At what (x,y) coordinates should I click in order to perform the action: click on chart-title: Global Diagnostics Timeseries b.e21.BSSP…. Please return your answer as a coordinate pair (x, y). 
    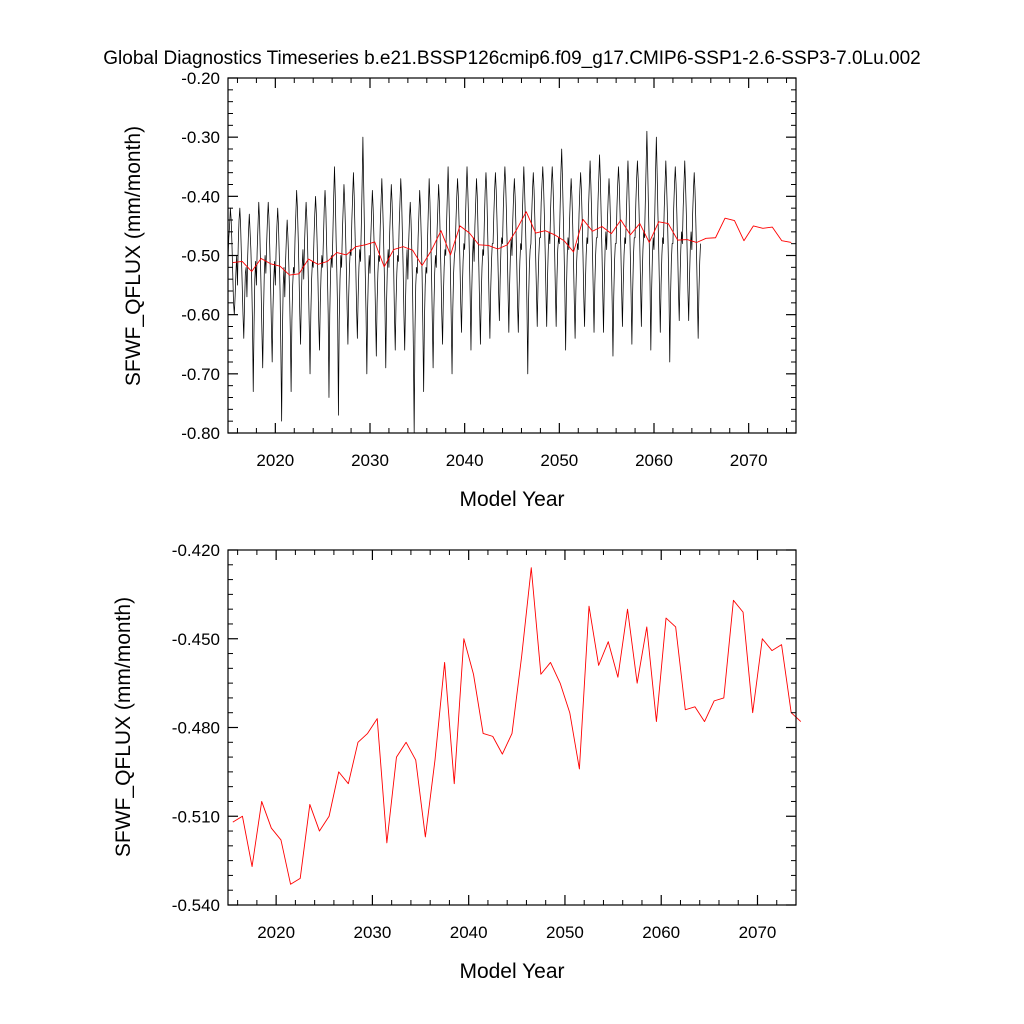
    Looking at the image, I should click on (511, 58).